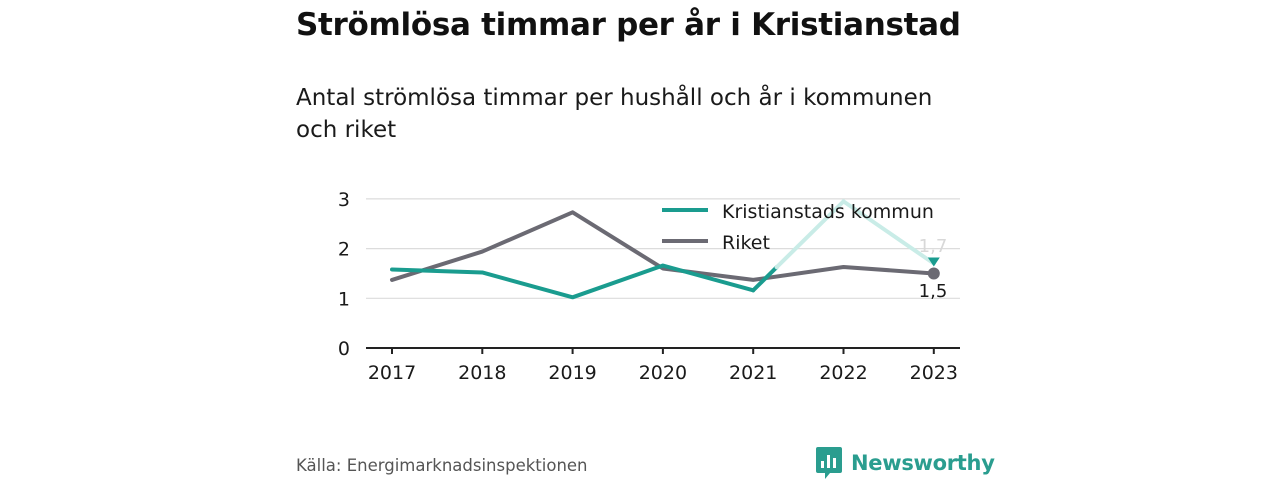  Describe the element at coordinates (344, 299) in the screenshot. I see `y-tick-label: 1` at that location.